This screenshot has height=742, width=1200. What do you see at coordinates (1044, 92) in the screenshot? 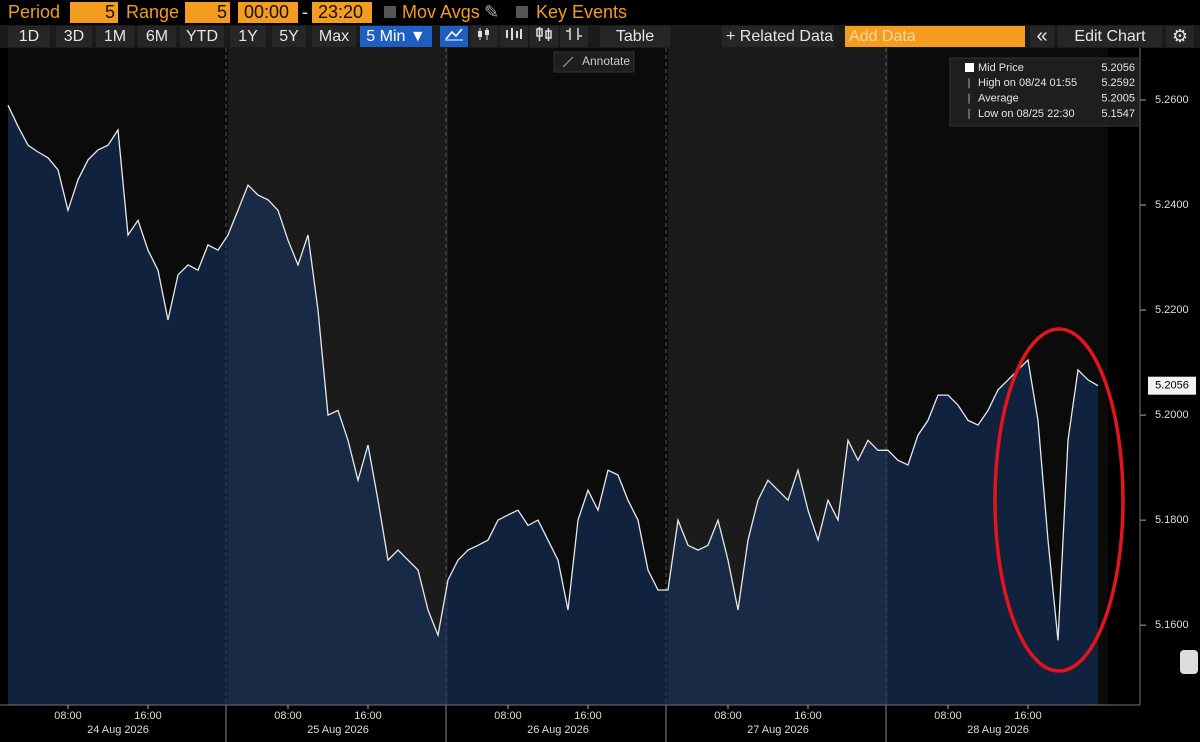
I see `legend-box` at bounding box center [1044, 92].